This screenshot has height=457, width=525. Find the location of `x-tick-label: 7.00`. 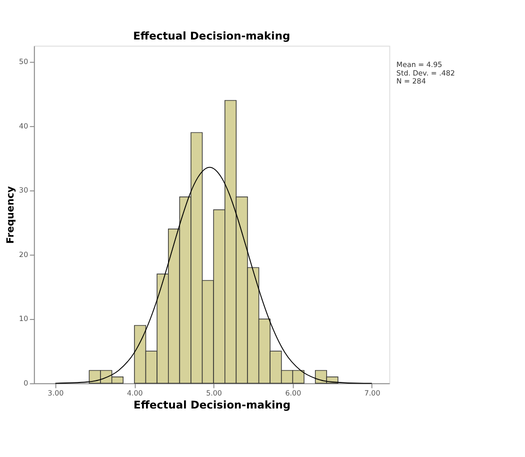

x-tick-label: 7.00 is located at coordinates (372, 393).